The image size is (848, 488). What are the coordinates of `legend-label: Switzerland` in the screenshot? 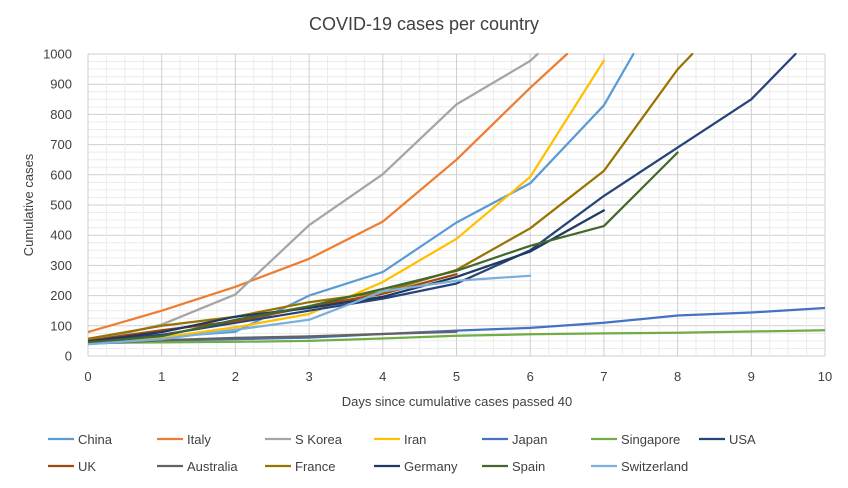 It's located at (654, 466).